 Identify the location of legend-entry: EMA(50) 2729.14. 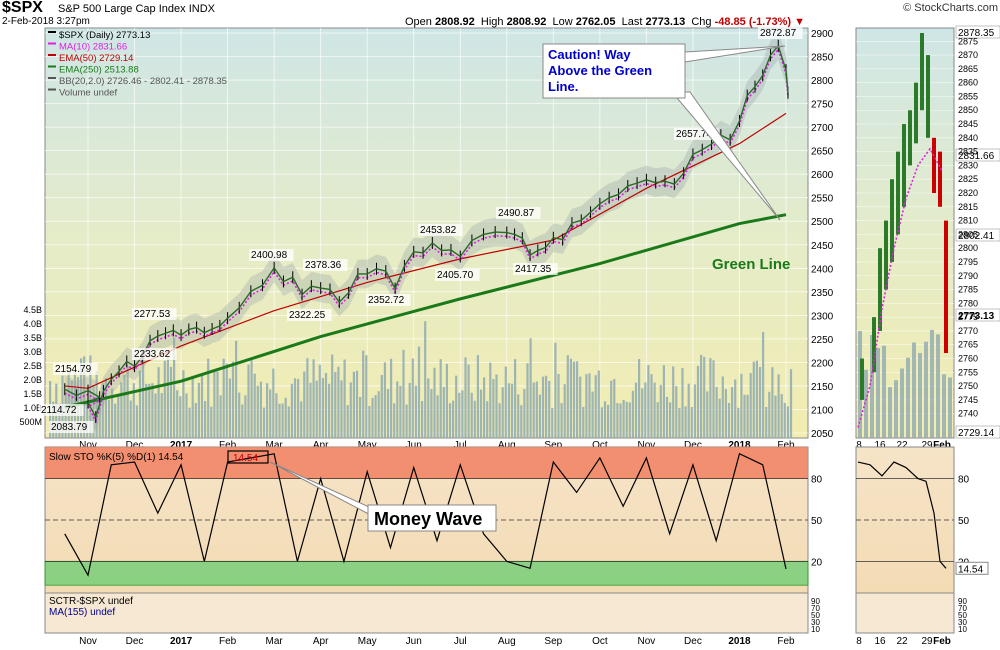
(96, 58).